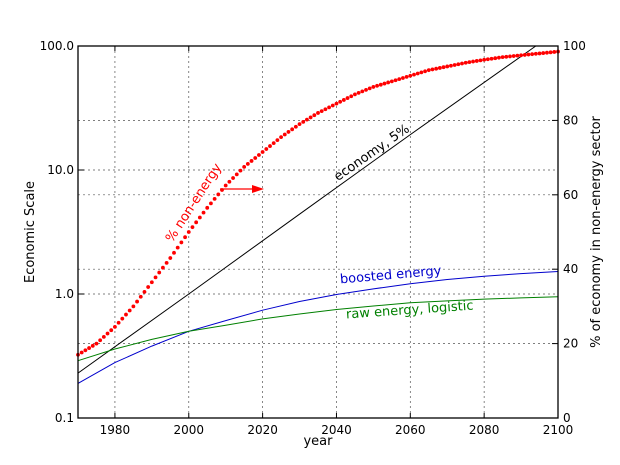  I want to click on arrow-head, so click(258, 189).